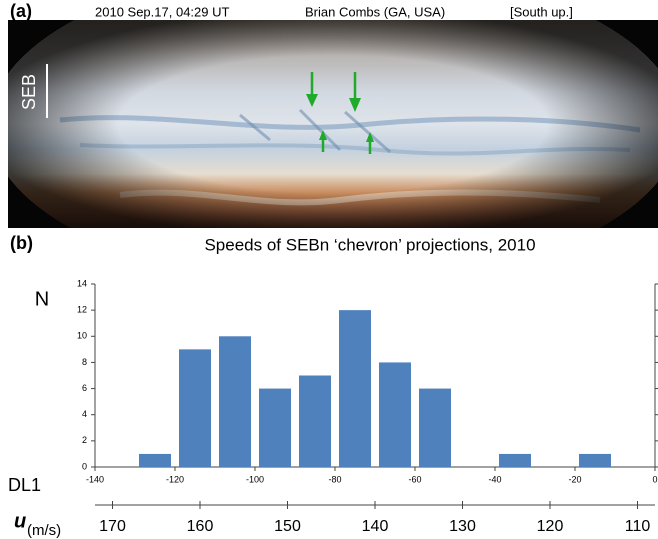 This screenshot has width=658, height=539. I want to click on y-tick-label: 10, so click(82, 336).